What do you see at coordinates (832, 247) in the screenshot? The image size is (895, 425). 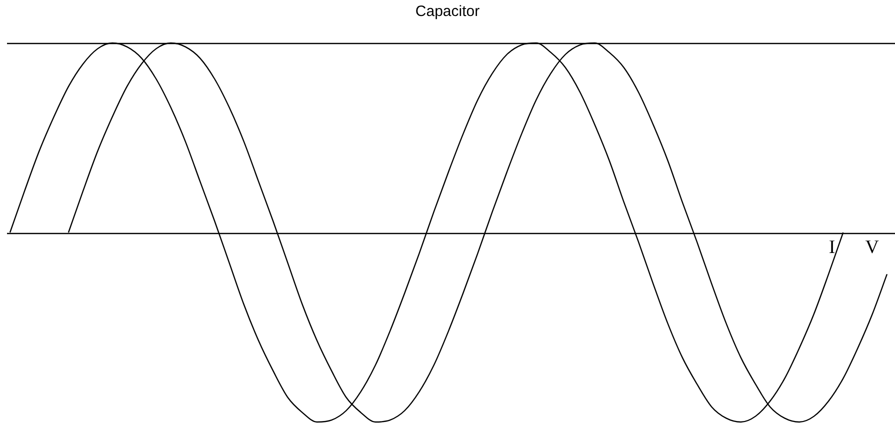 I see `series-label: I` at bounding box center [832, 247].